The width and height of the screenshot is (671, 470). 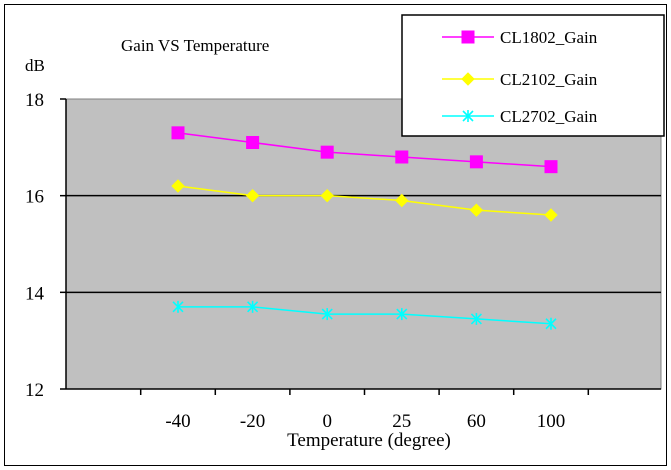 I want to click on y-tick-label: 12, so click(x=34, y=390).